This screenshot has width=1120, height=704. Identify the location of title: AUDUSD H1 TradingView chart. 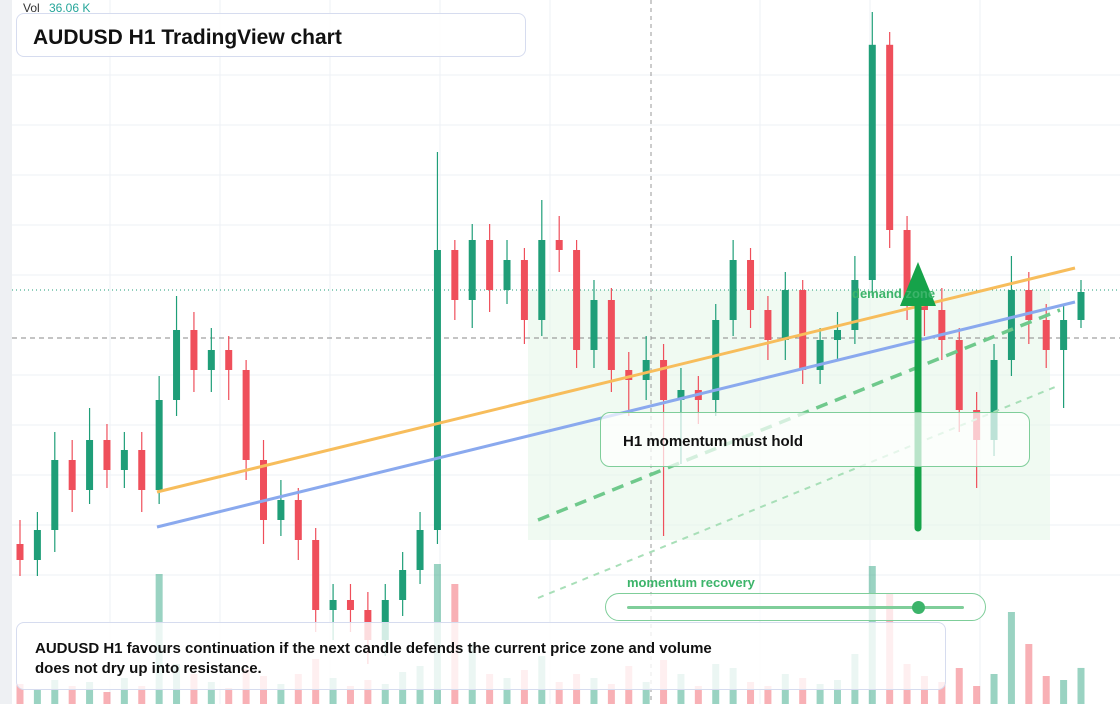
(187, 37).